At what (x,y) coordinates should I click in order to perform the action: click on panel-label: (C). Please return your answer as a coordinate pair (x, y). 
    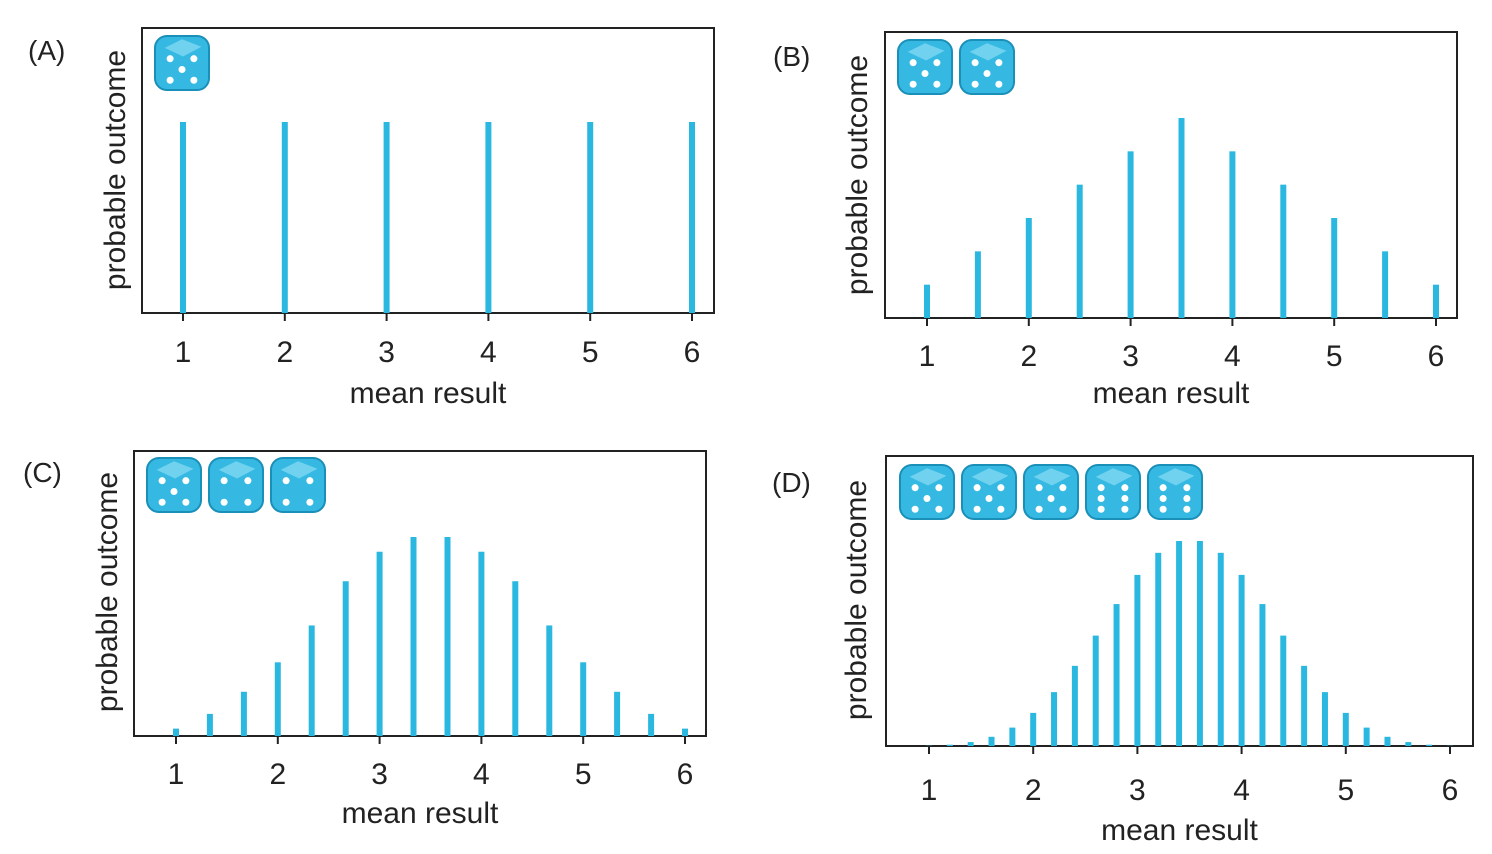
    Looking at the image, I should click on (42, 472).